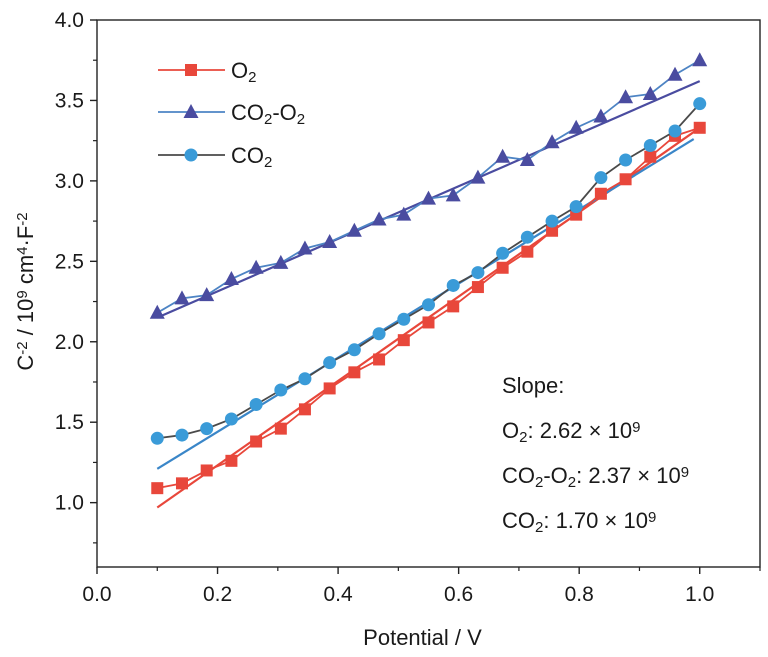  I want to click on y-tick-label: 2.0, so click(69, 342).